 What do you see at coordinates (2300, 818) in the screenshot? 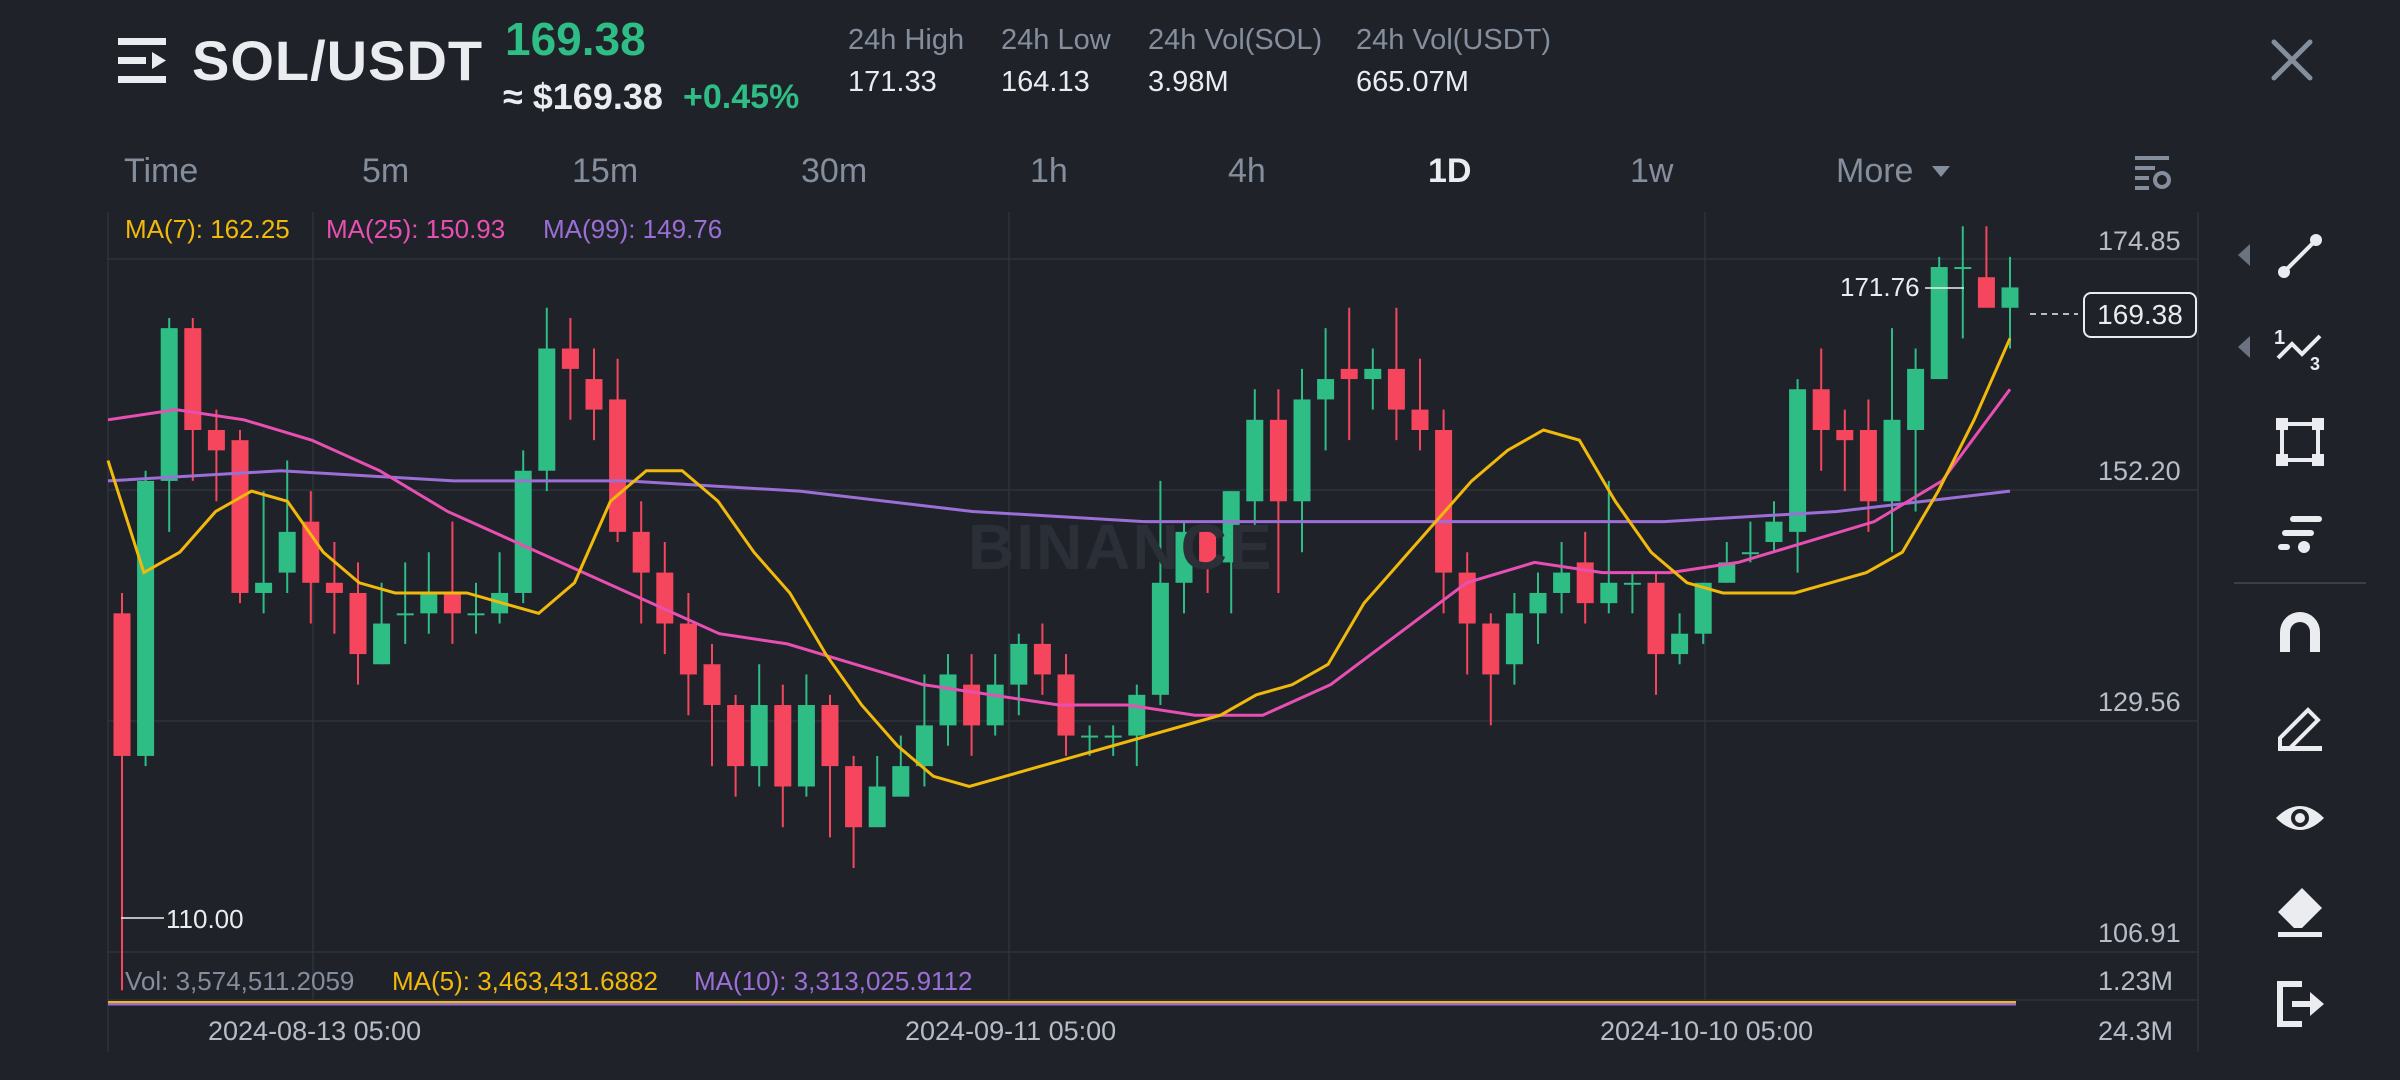
I see `eye-icon` at bounding box center [2300, 818].